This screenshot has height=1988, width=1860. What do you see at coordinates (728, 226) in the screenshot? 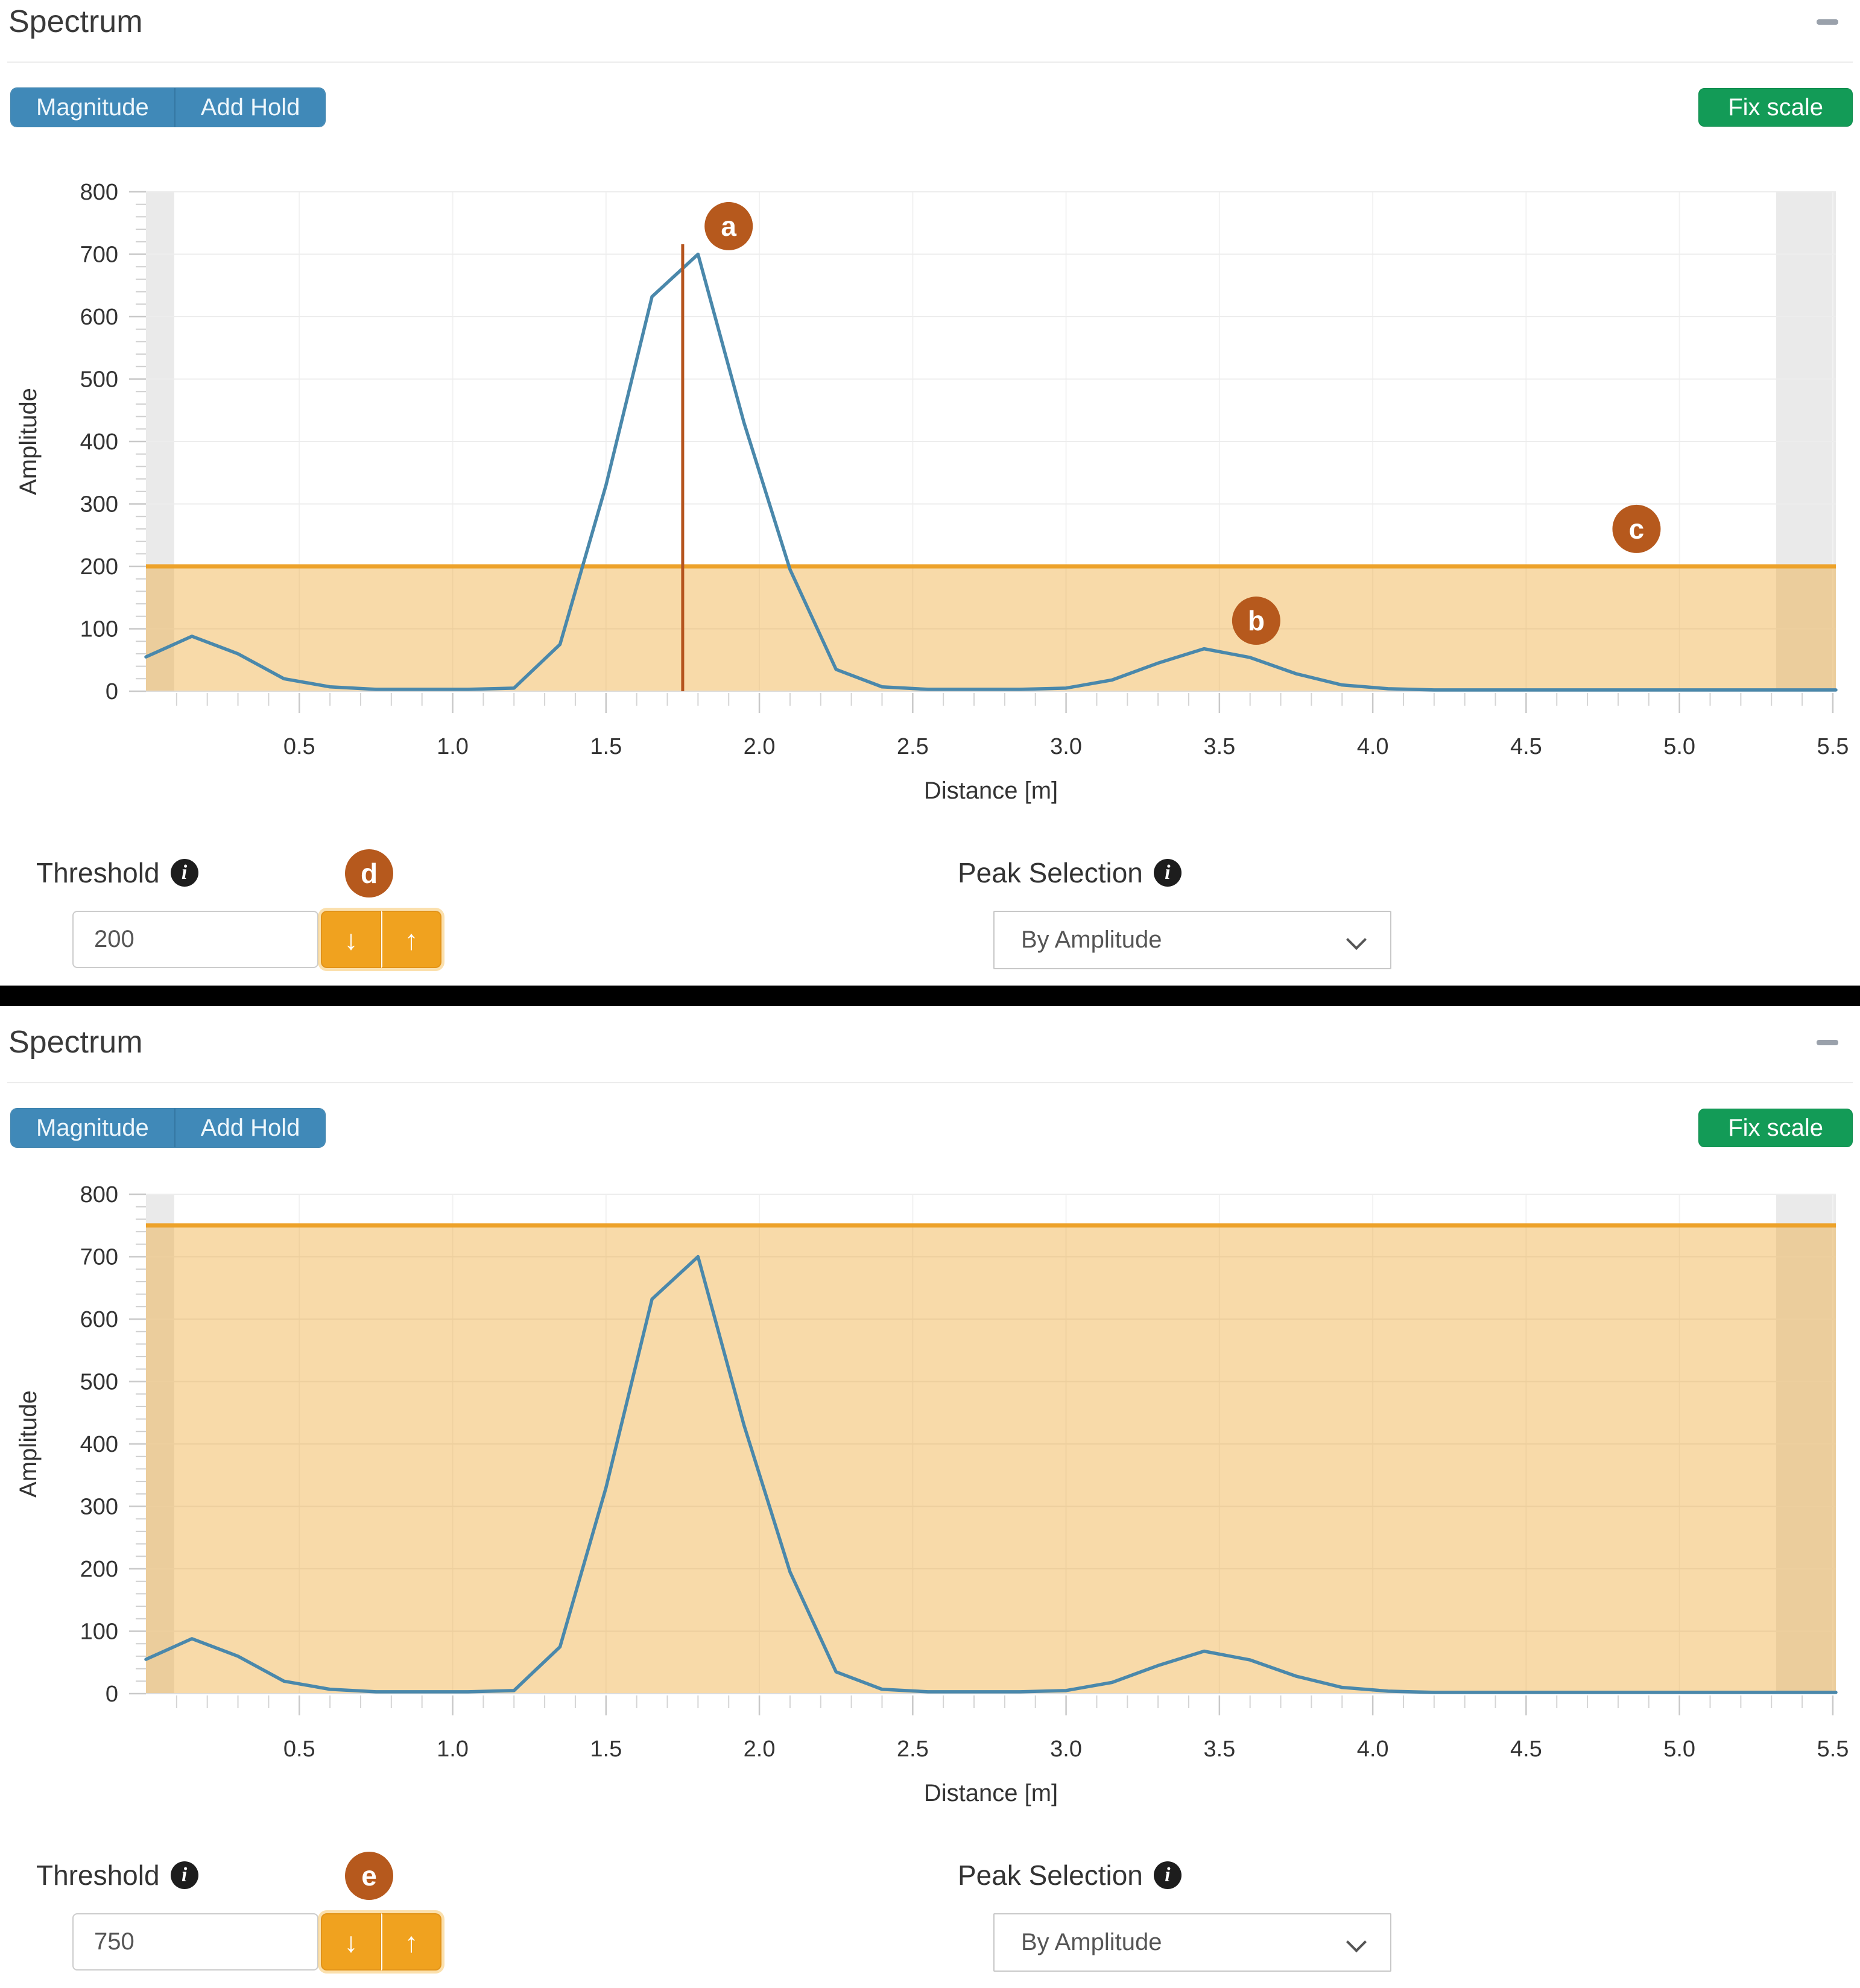
I see `svg-text: a` at bounding box center [728, 226].